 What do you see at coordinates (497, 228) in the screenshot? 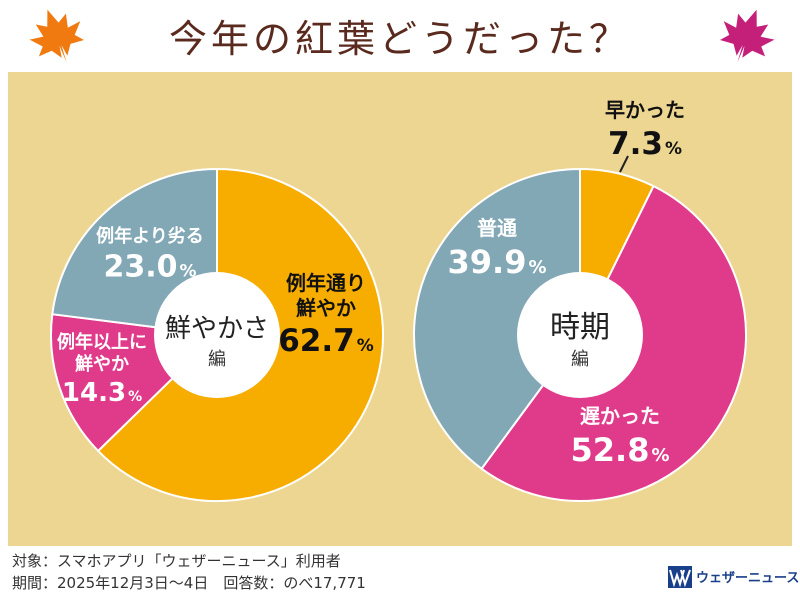
I see `slice-label: 普通` at bounding box center [497, 228].